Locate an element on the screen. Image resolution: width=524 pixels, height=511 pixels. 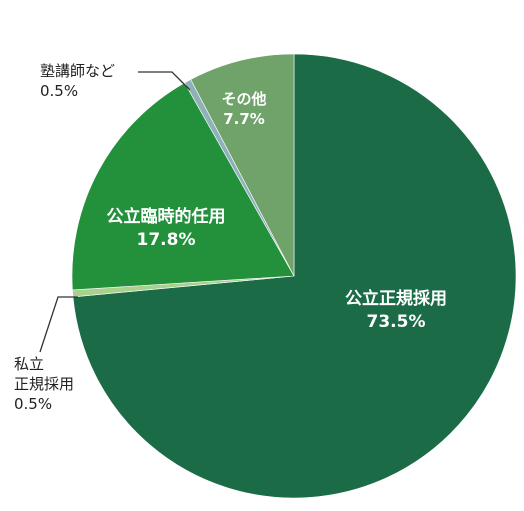
slice-label-public-regular: 公立正規採用 is located at coordinates (396, 298).